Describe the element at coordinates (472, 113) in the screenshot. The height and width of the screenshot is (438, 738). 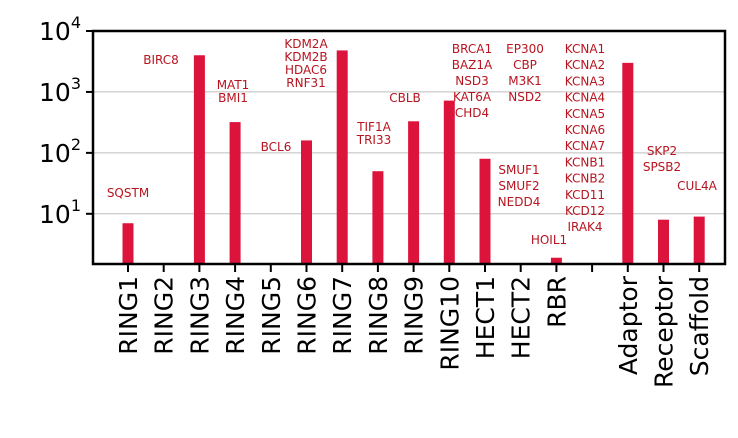
I see `annotation-line: CHD4` at that location.